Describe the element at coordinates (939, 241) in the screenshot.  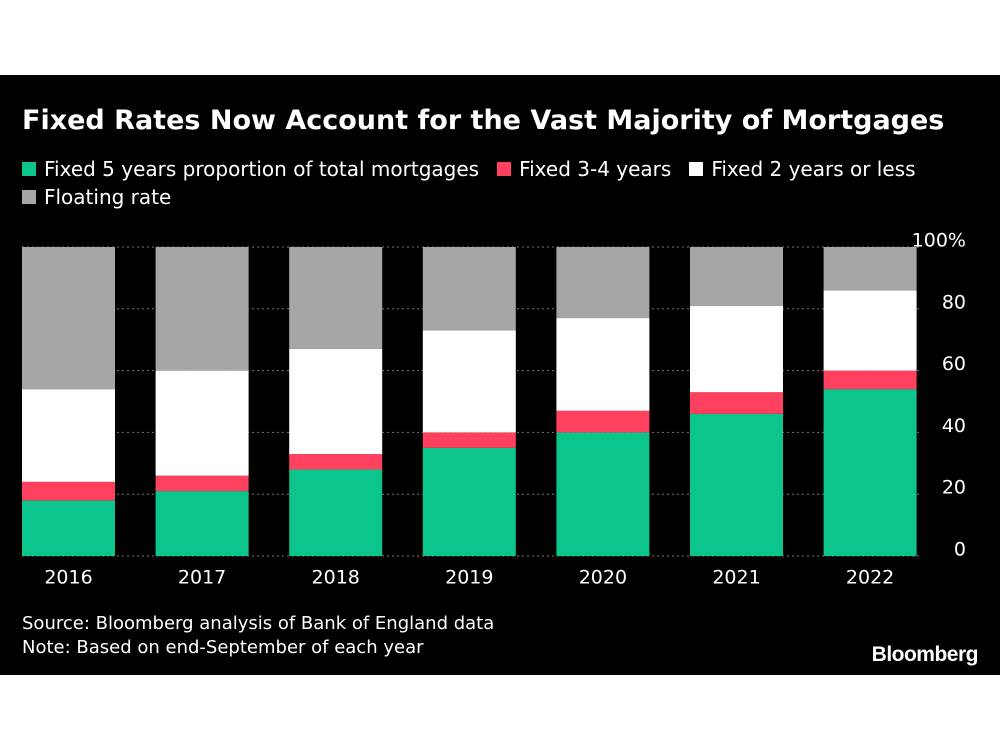
I see `y-tick-label: 100%` at that location.